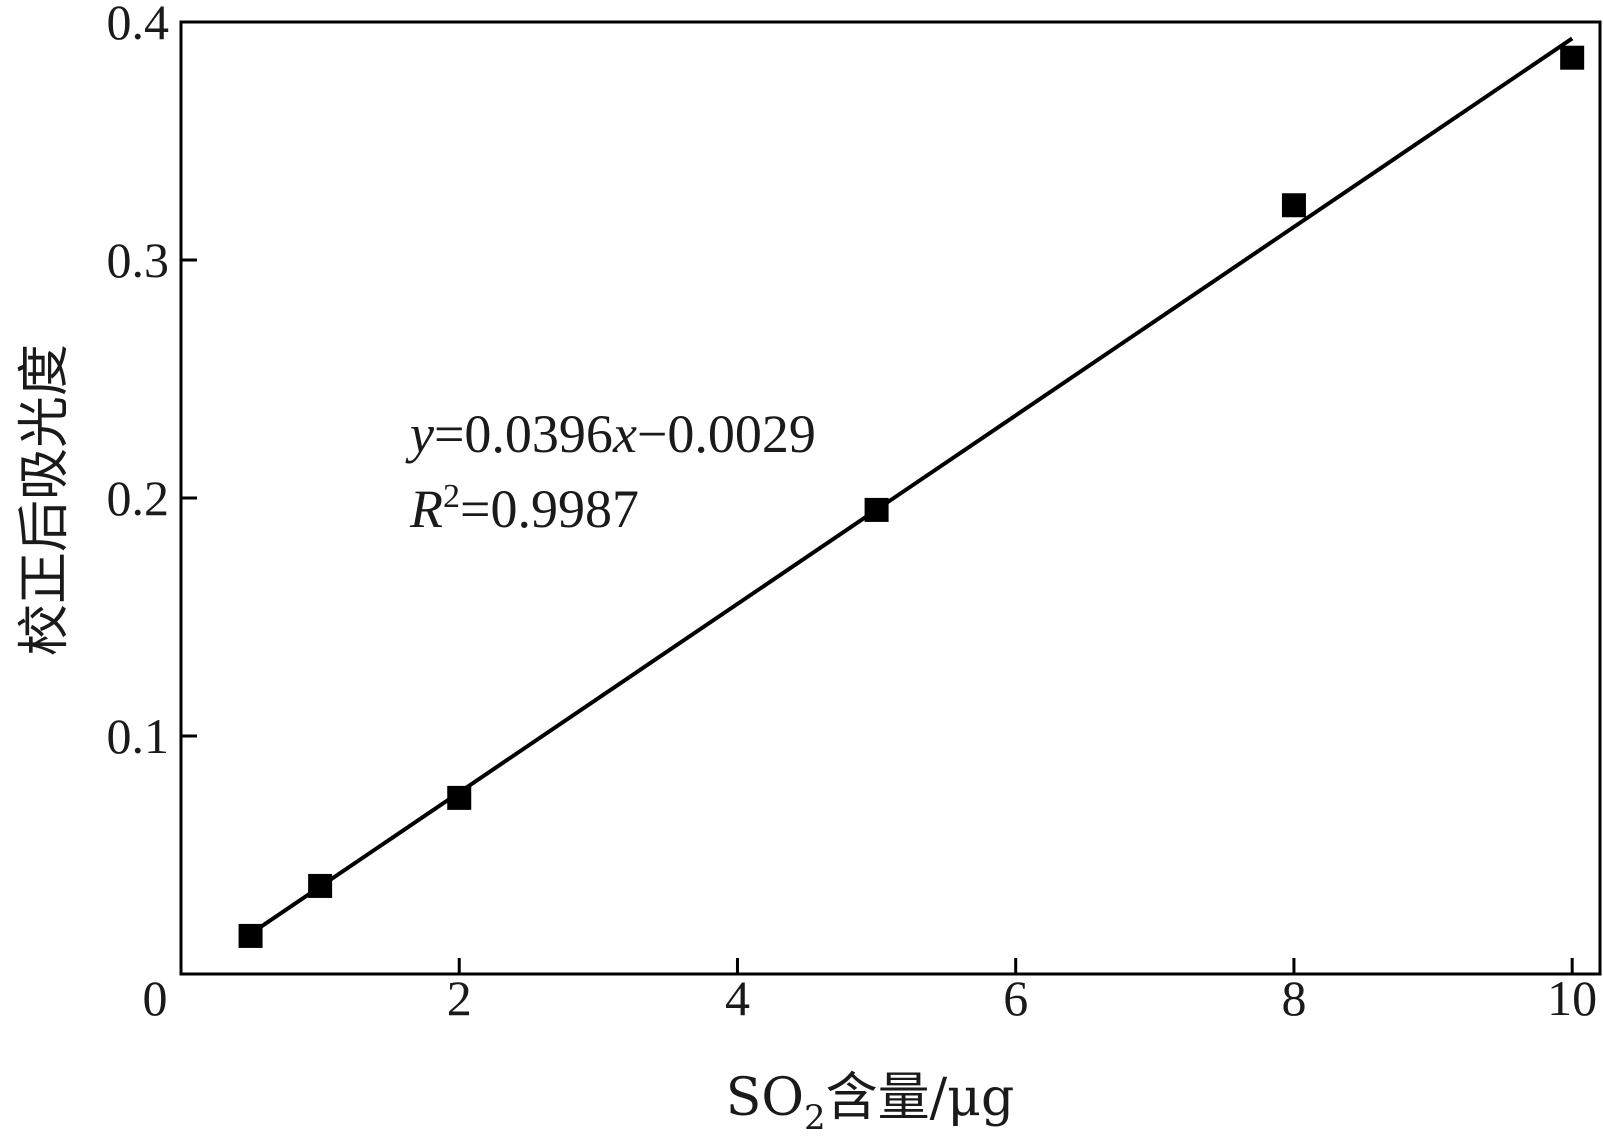 The height and width of the screenshot is (1145, 1603). Describe the element at coordinates (451, 496) in the screenshot. I see `r-superscript: 2` at that location.